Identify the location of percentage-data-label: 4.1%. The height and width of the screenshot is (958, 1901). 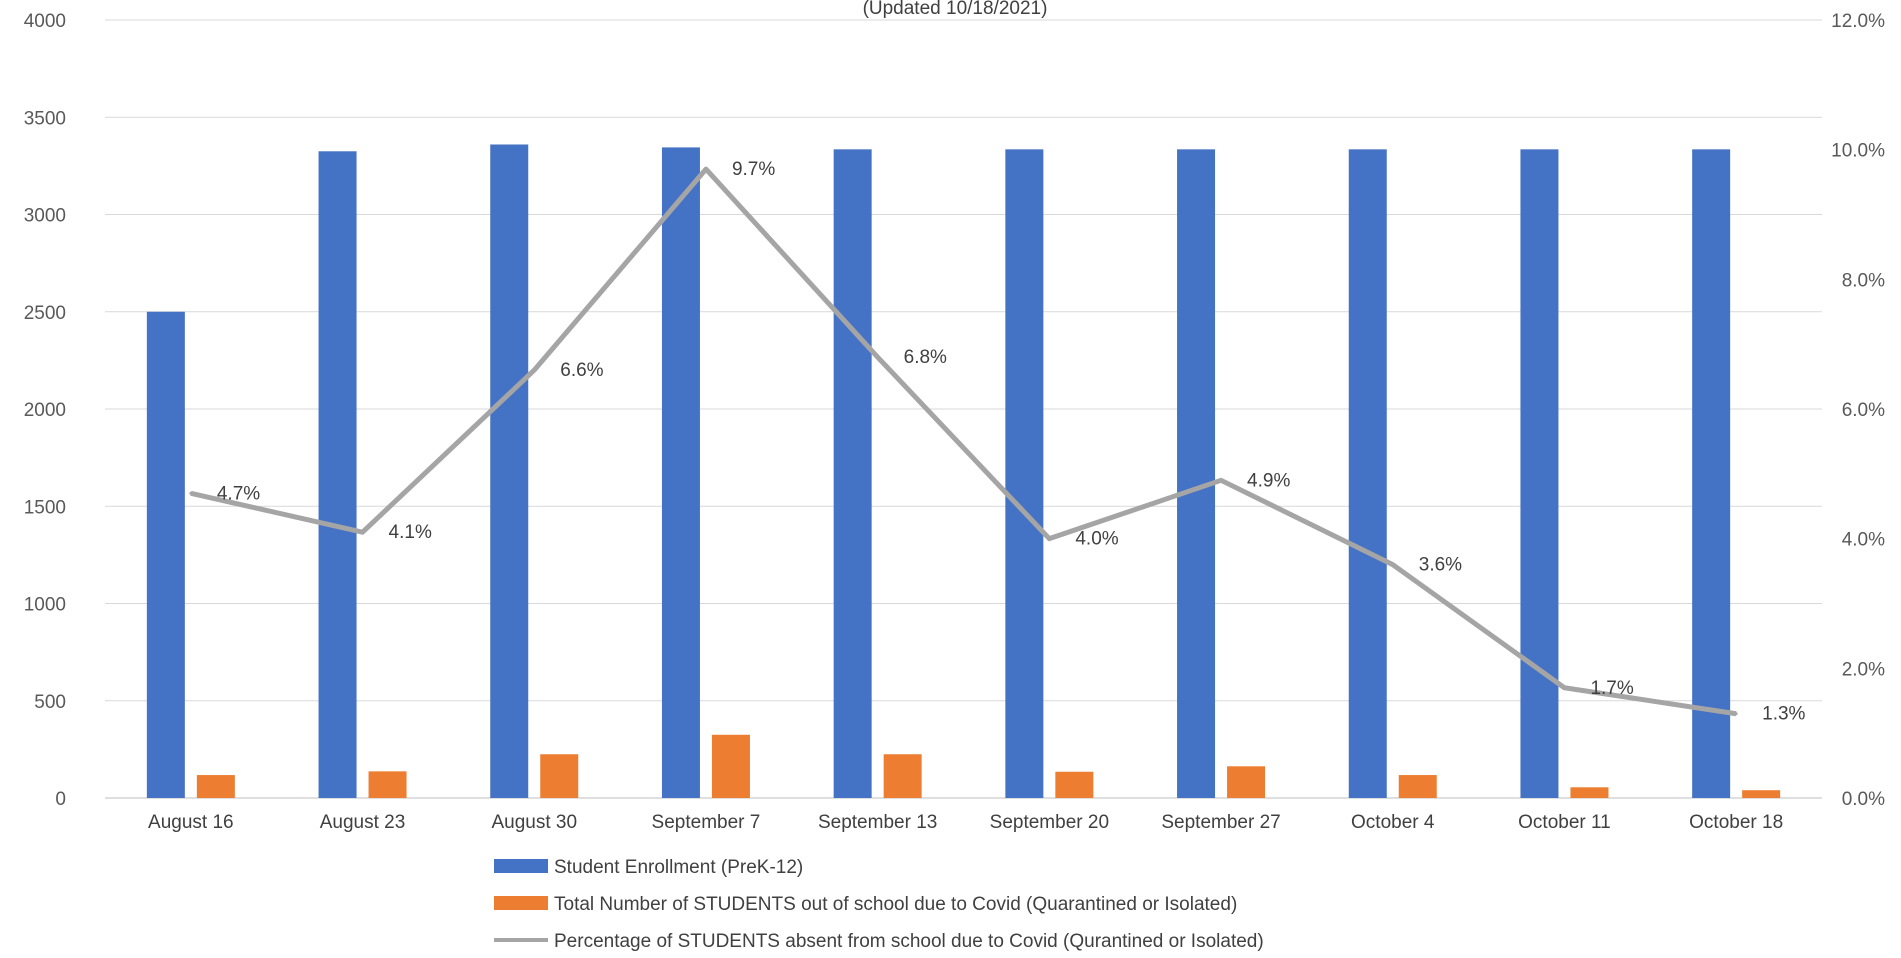
(410, 532).